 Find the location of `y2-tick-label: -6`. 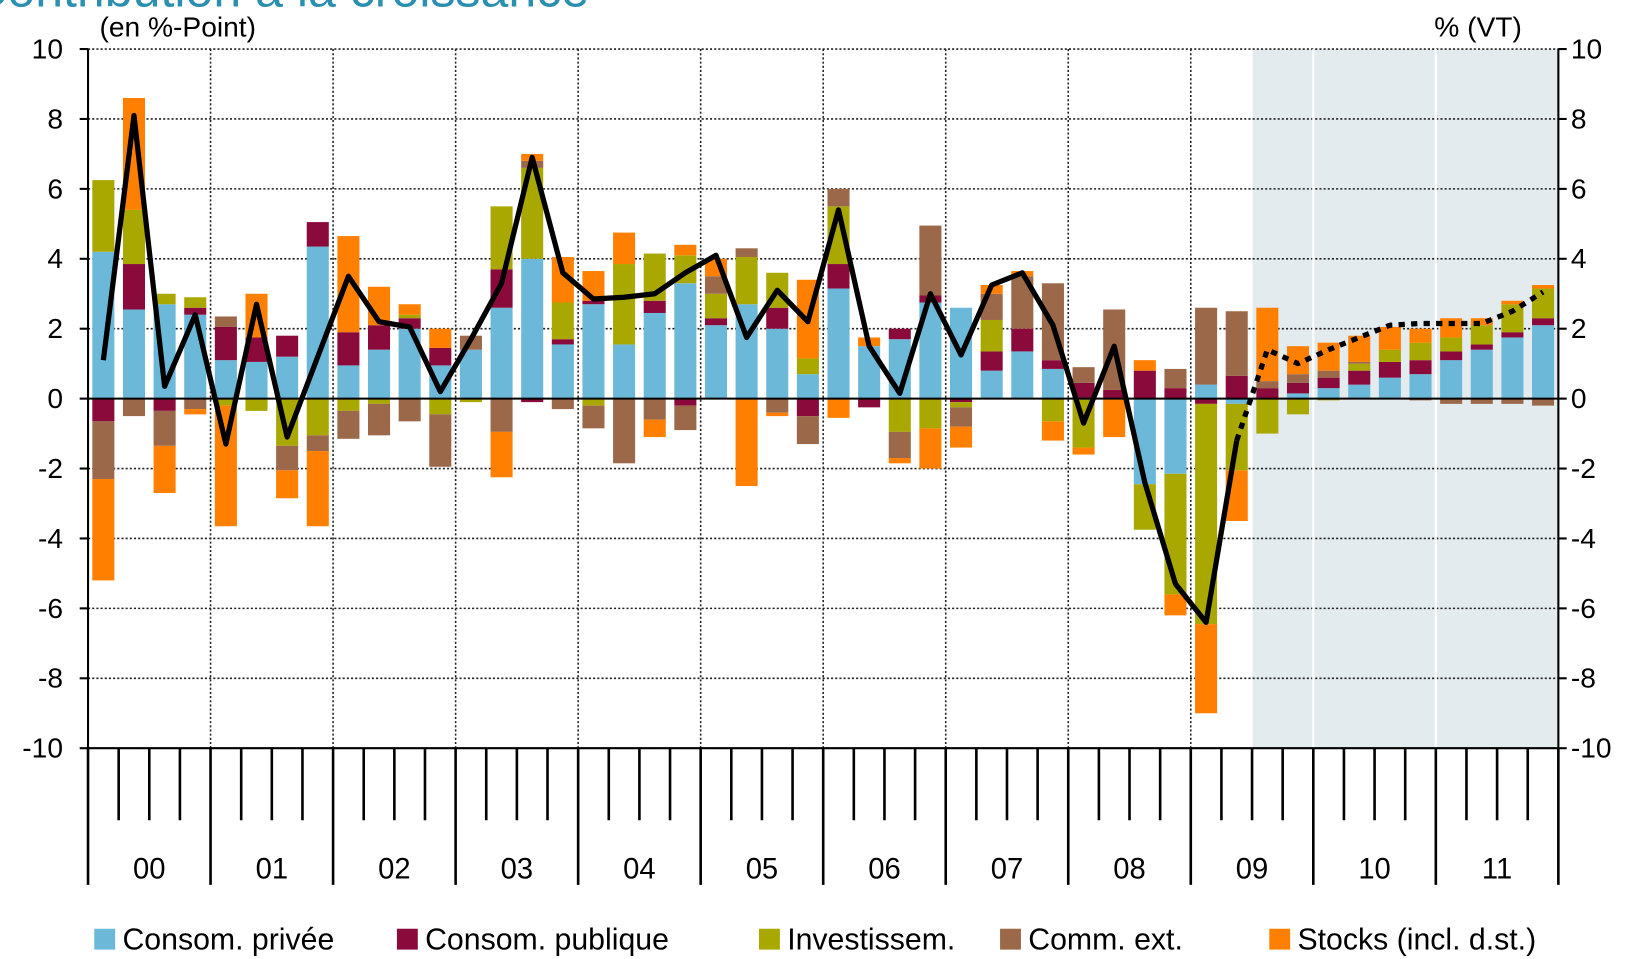

y2-tick-label: -6 is located at coordinates (1583, 608).